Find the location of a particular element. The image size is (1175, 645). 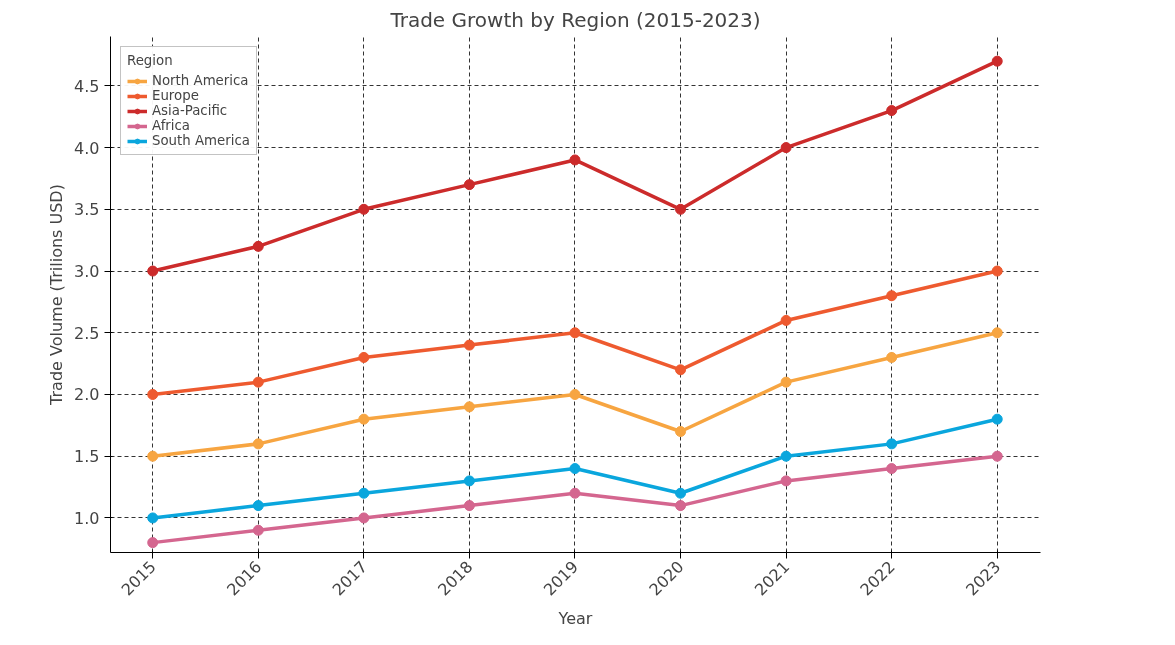

legend-label: Asia-Pacific is located at coordinates (190, 110).